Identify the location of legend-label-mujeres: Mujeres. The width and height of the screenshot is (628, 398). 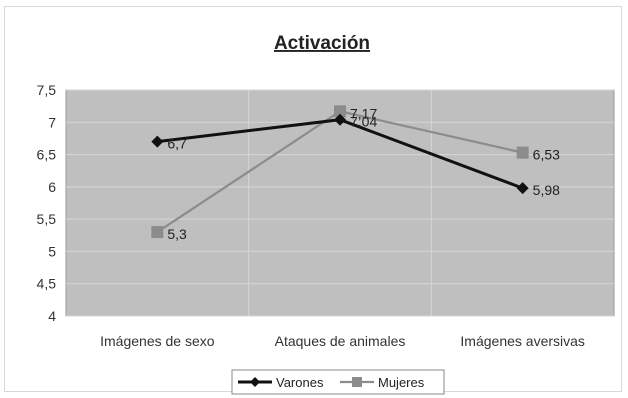
(401, 382).